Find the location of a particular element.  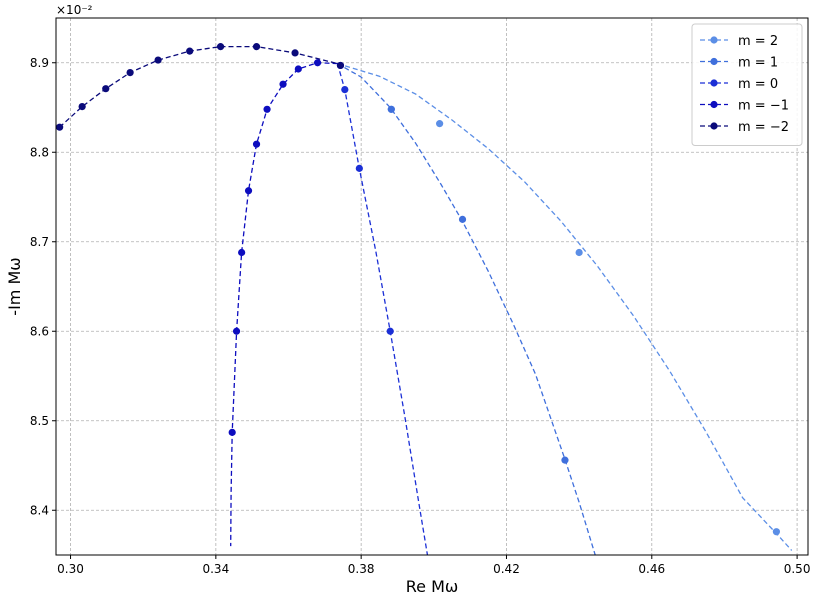

x-tick-label: 0.38 is located at coordinates (361, 569).